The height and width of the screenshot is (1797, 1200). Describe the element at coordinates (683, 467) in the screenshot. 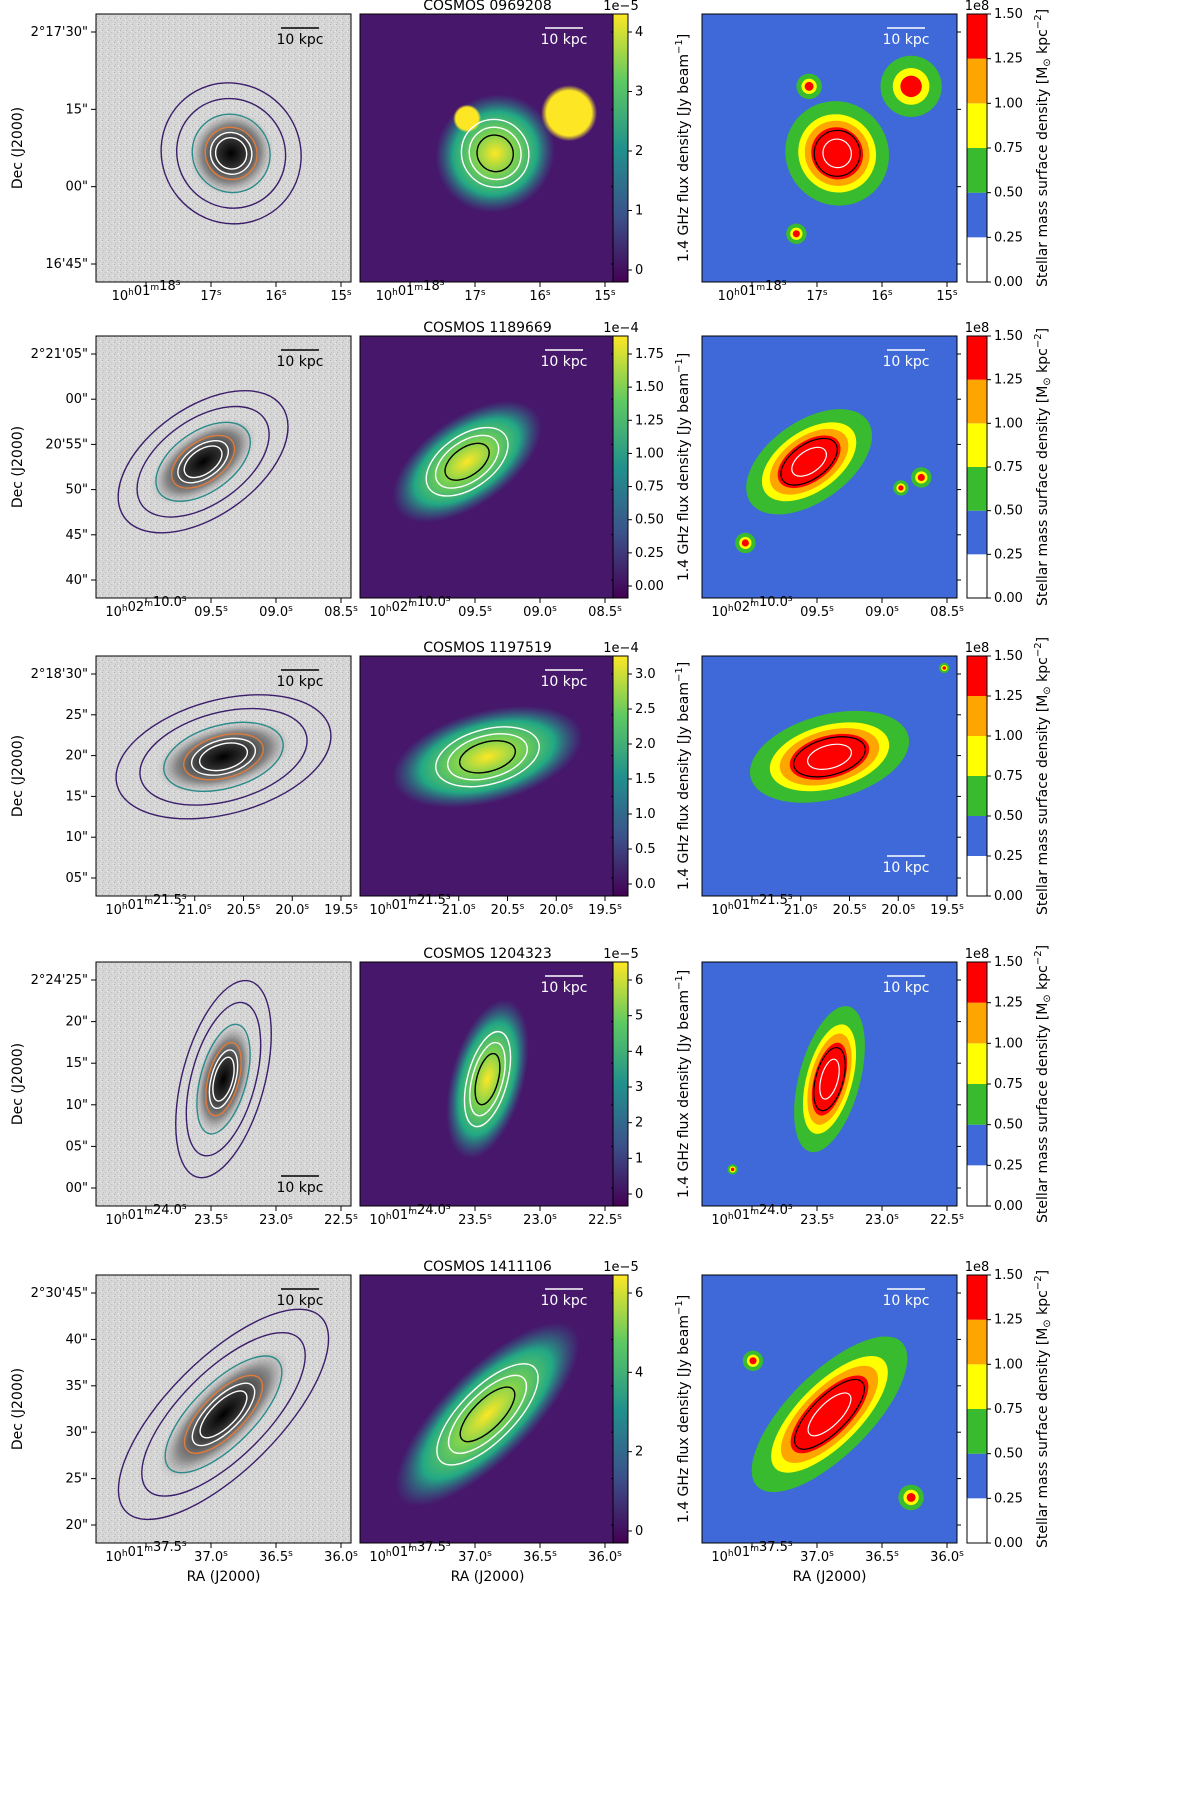

I see `flux-axis-label: 1.4 GHz flux density [Jy beam−1]` at that location.